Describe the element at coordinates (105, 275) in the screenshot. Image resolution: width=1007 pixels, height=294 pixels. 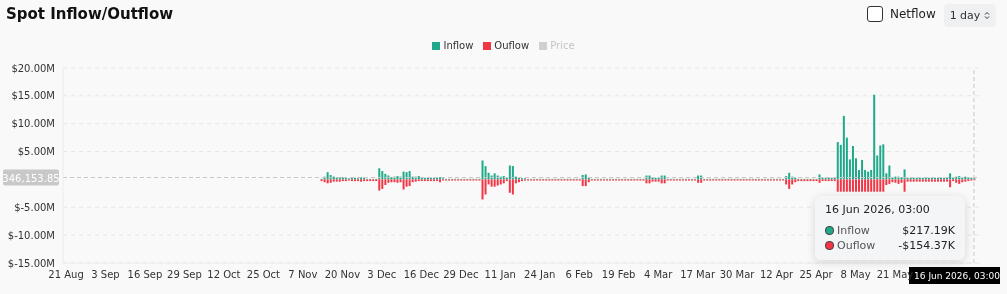
I see `x-tick-label: 3 Sep` at that location.